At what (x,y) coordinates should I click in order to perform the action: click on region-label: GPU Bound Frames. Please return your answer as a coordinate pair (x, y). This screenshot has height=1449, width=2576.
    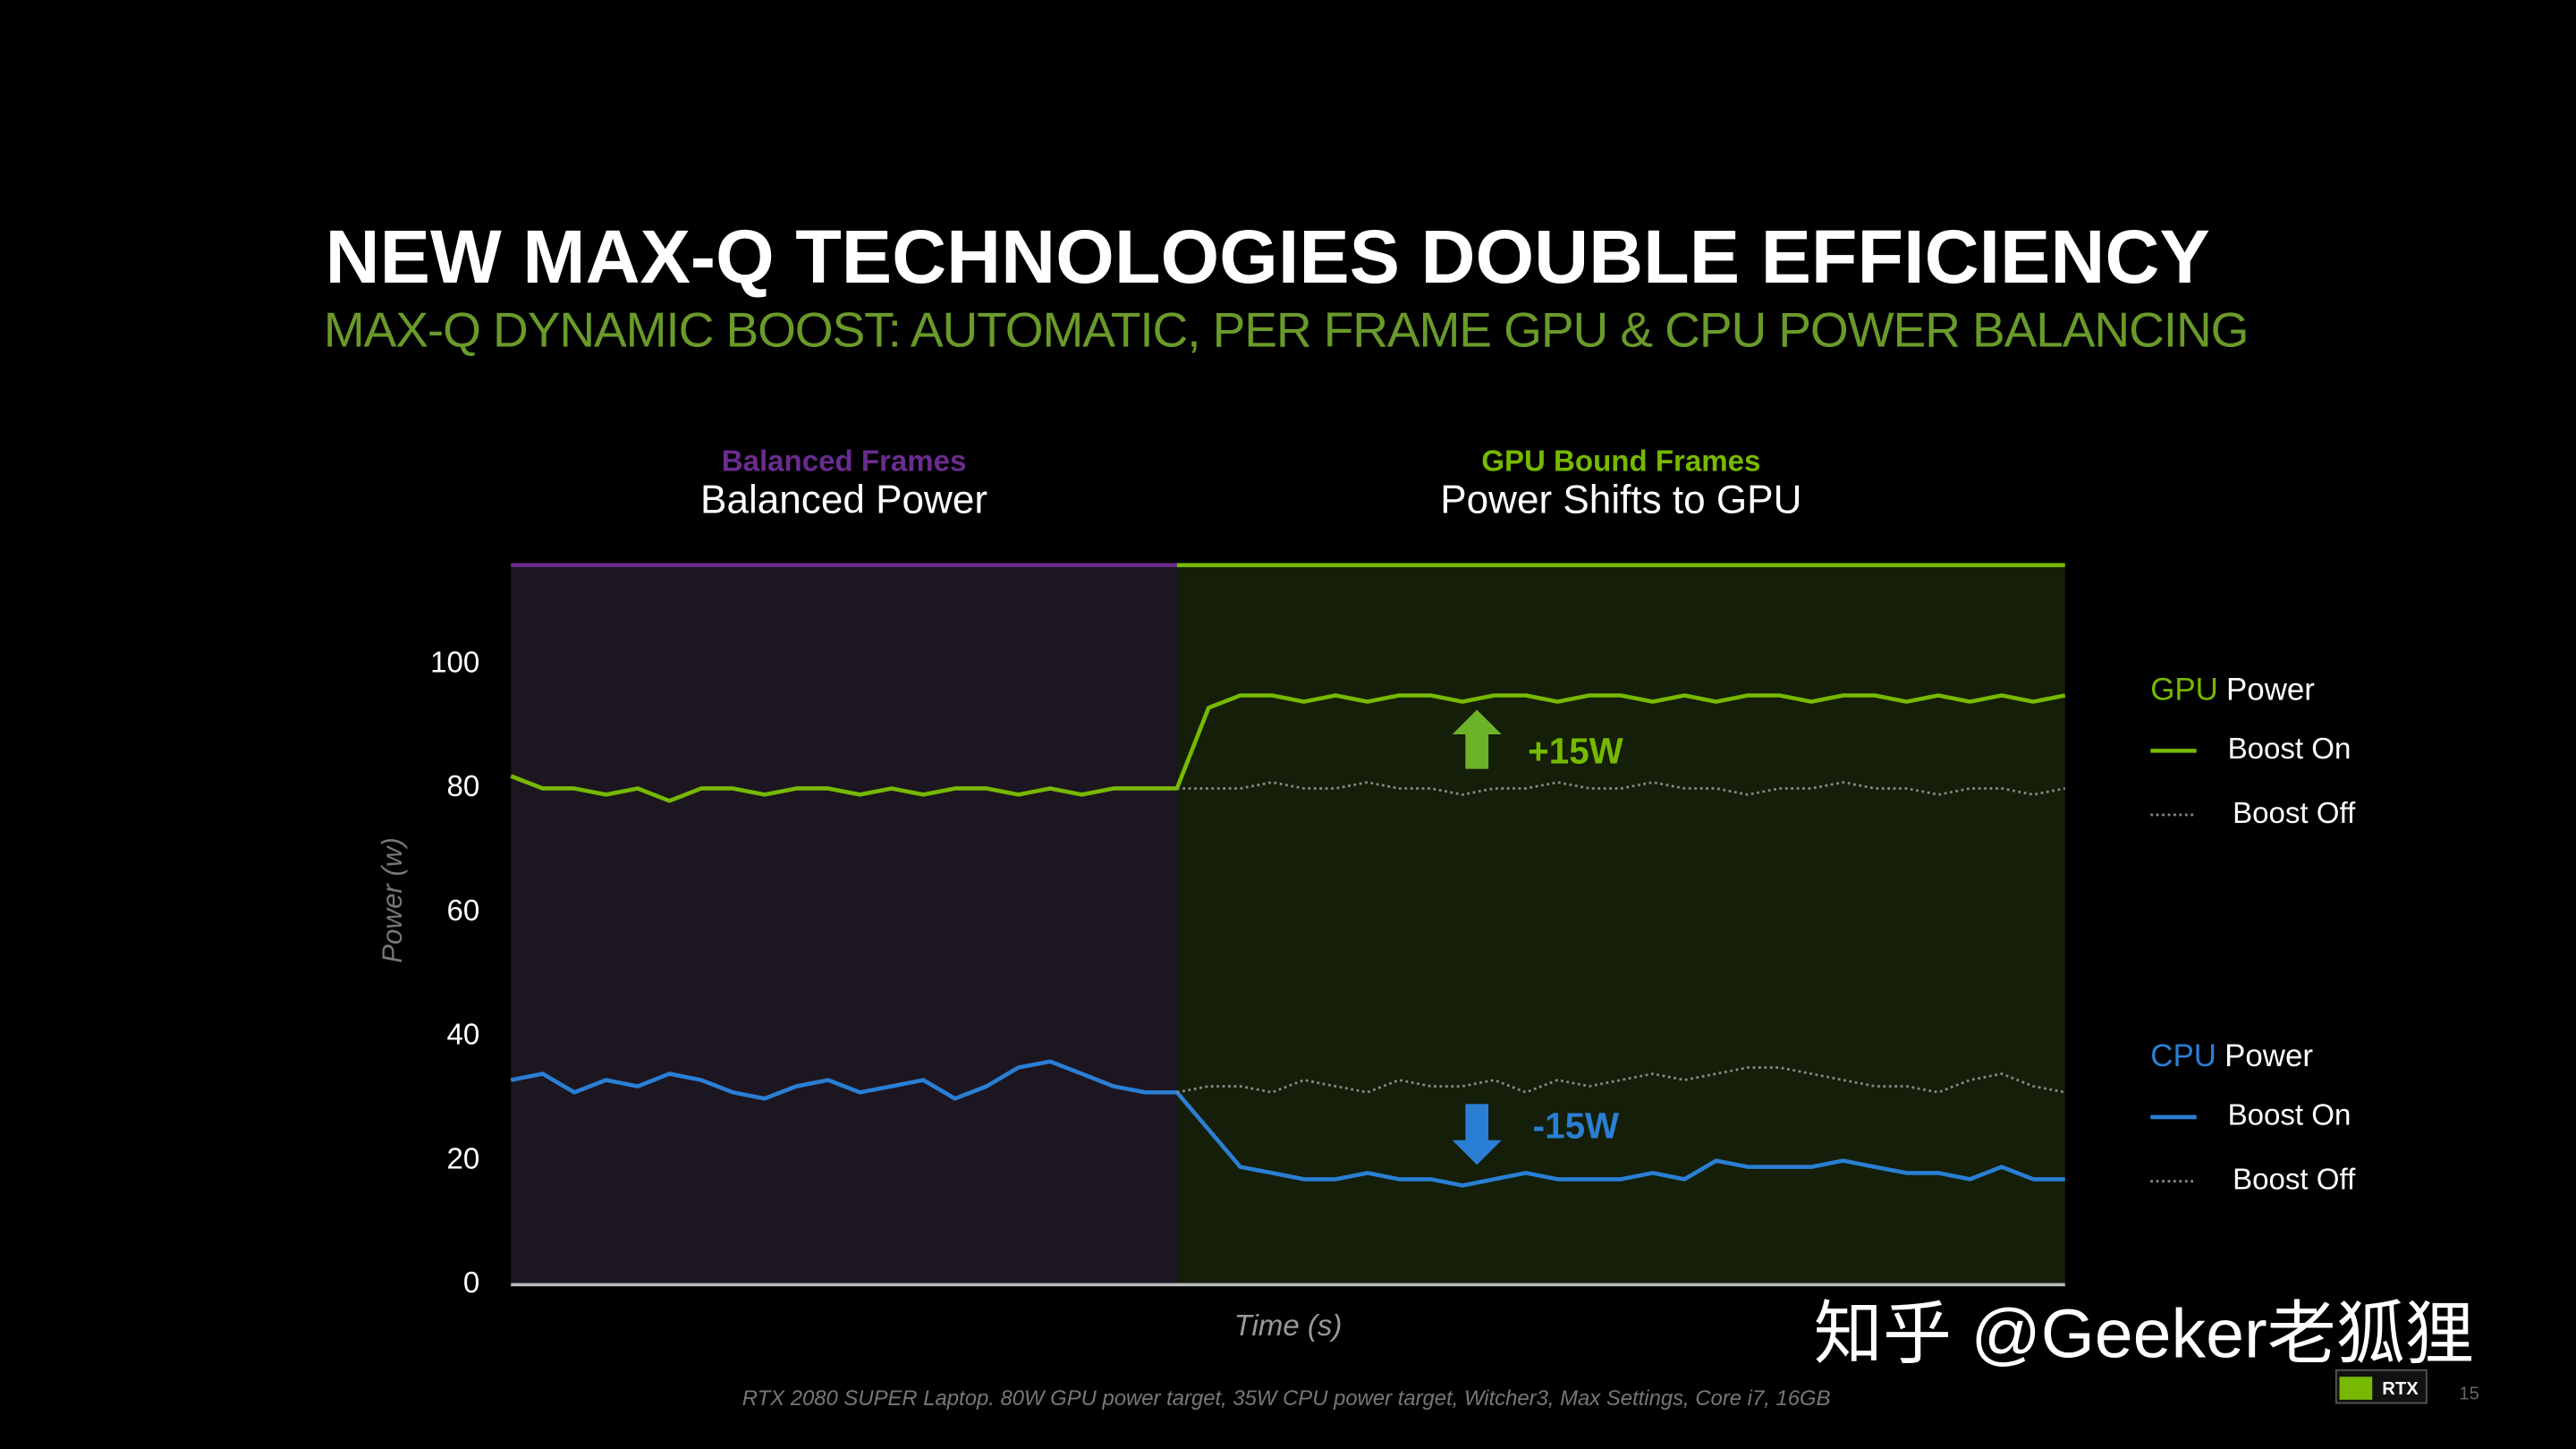
    Looking at the image, I should click on (1620, 462).